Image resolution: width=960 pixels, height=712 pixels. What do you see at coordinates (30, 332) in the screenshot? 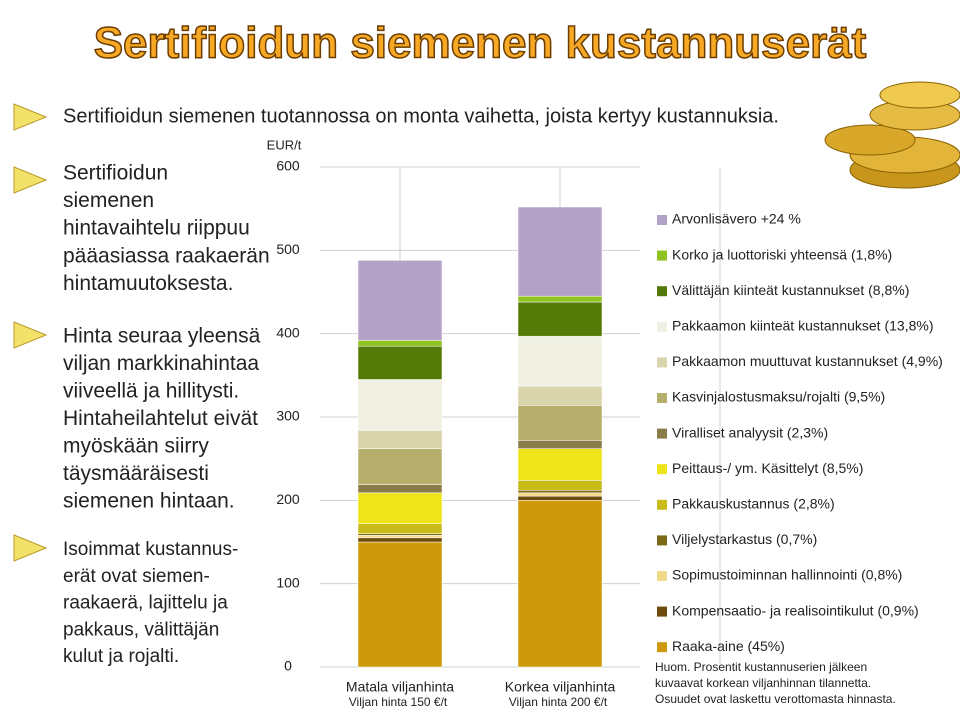
I see `bullet-arrows` at bounding box center [30, 332].